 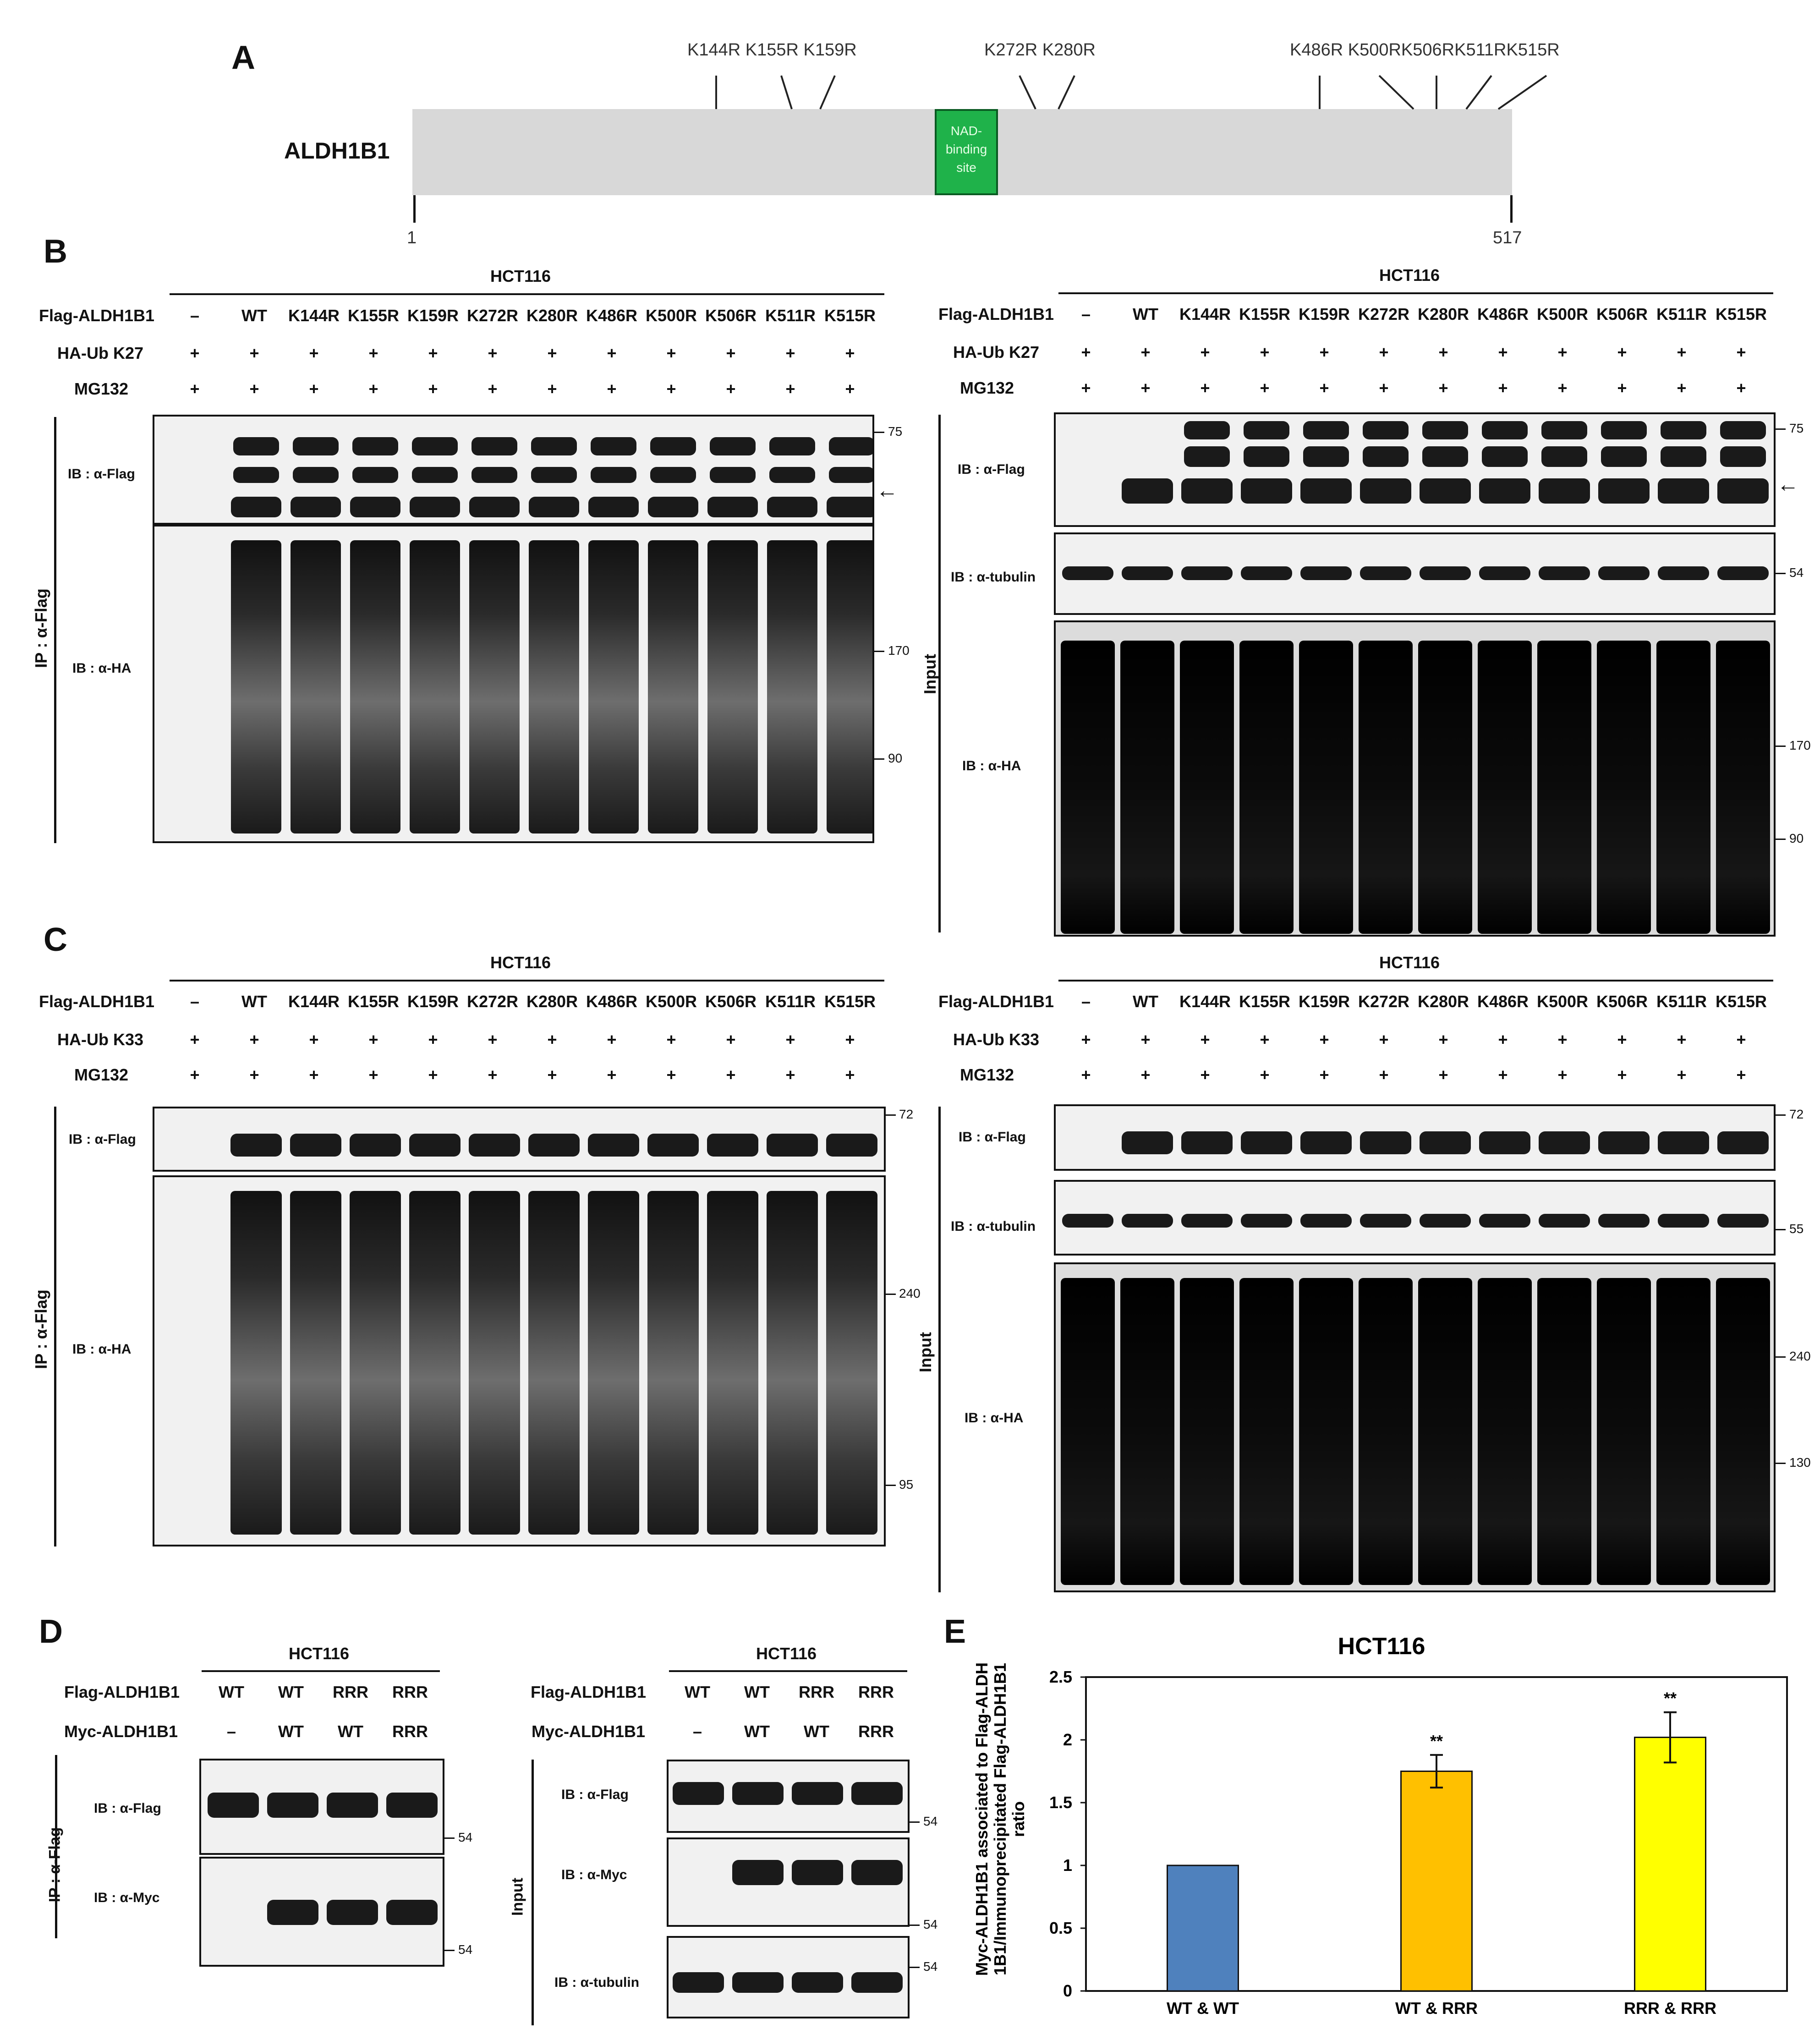 I want to click on d-right-mw-54c: 54, so click(x=930, y=1966).